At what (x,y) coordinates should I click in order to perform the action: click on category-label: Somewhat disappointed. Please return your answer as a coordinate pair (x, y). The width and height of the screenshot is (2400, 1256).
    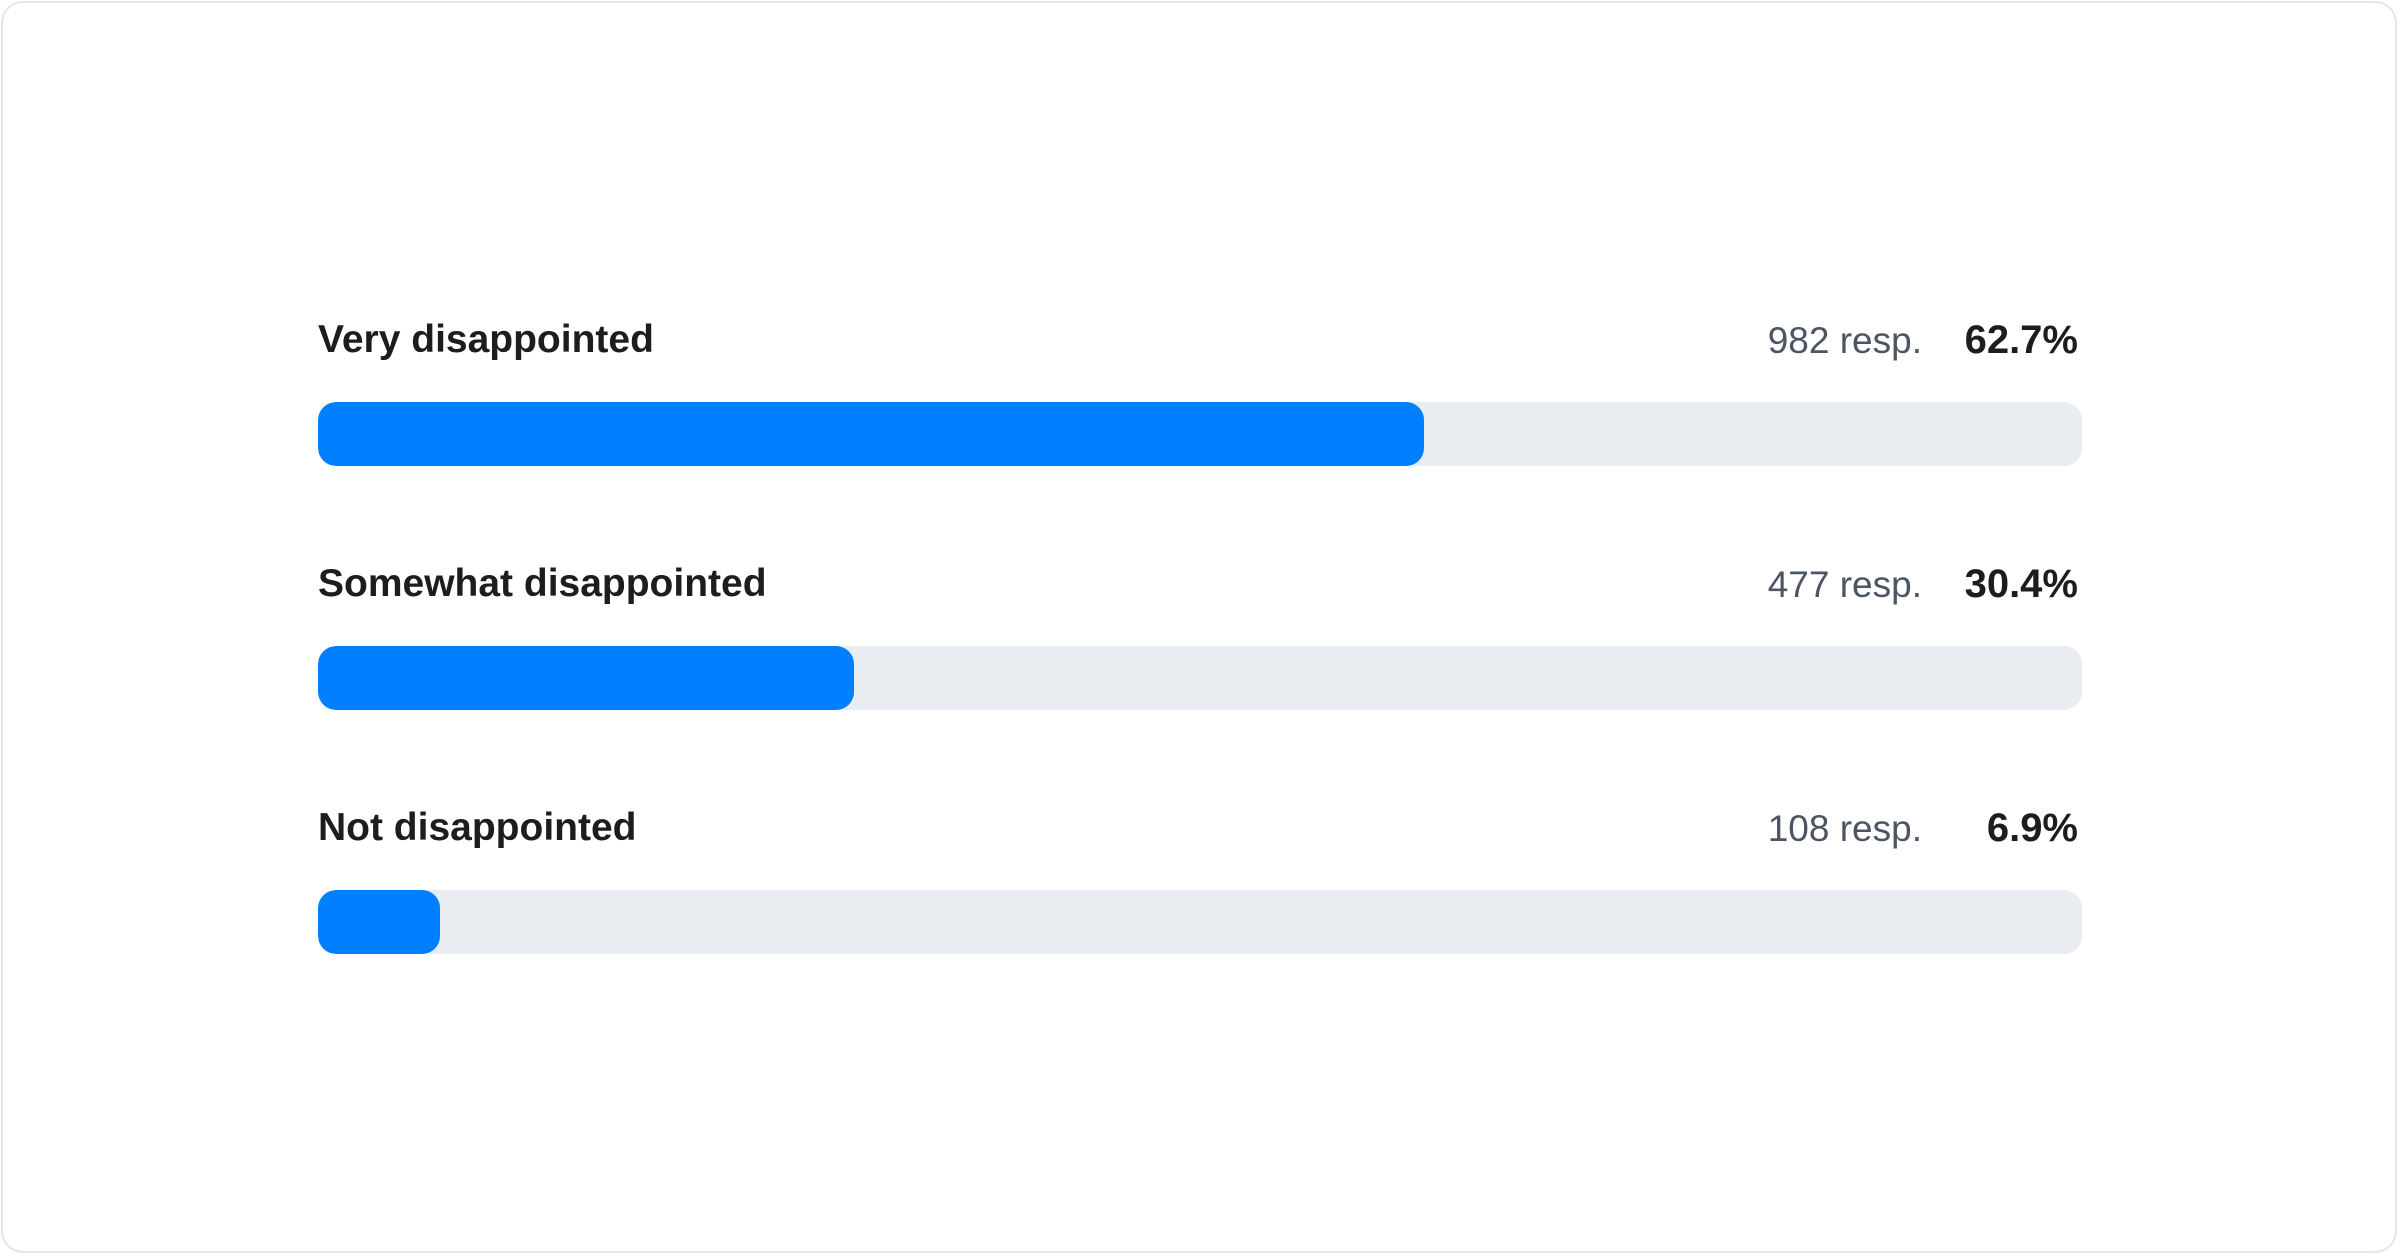
    Looking at the image, I should click on (542, 583).